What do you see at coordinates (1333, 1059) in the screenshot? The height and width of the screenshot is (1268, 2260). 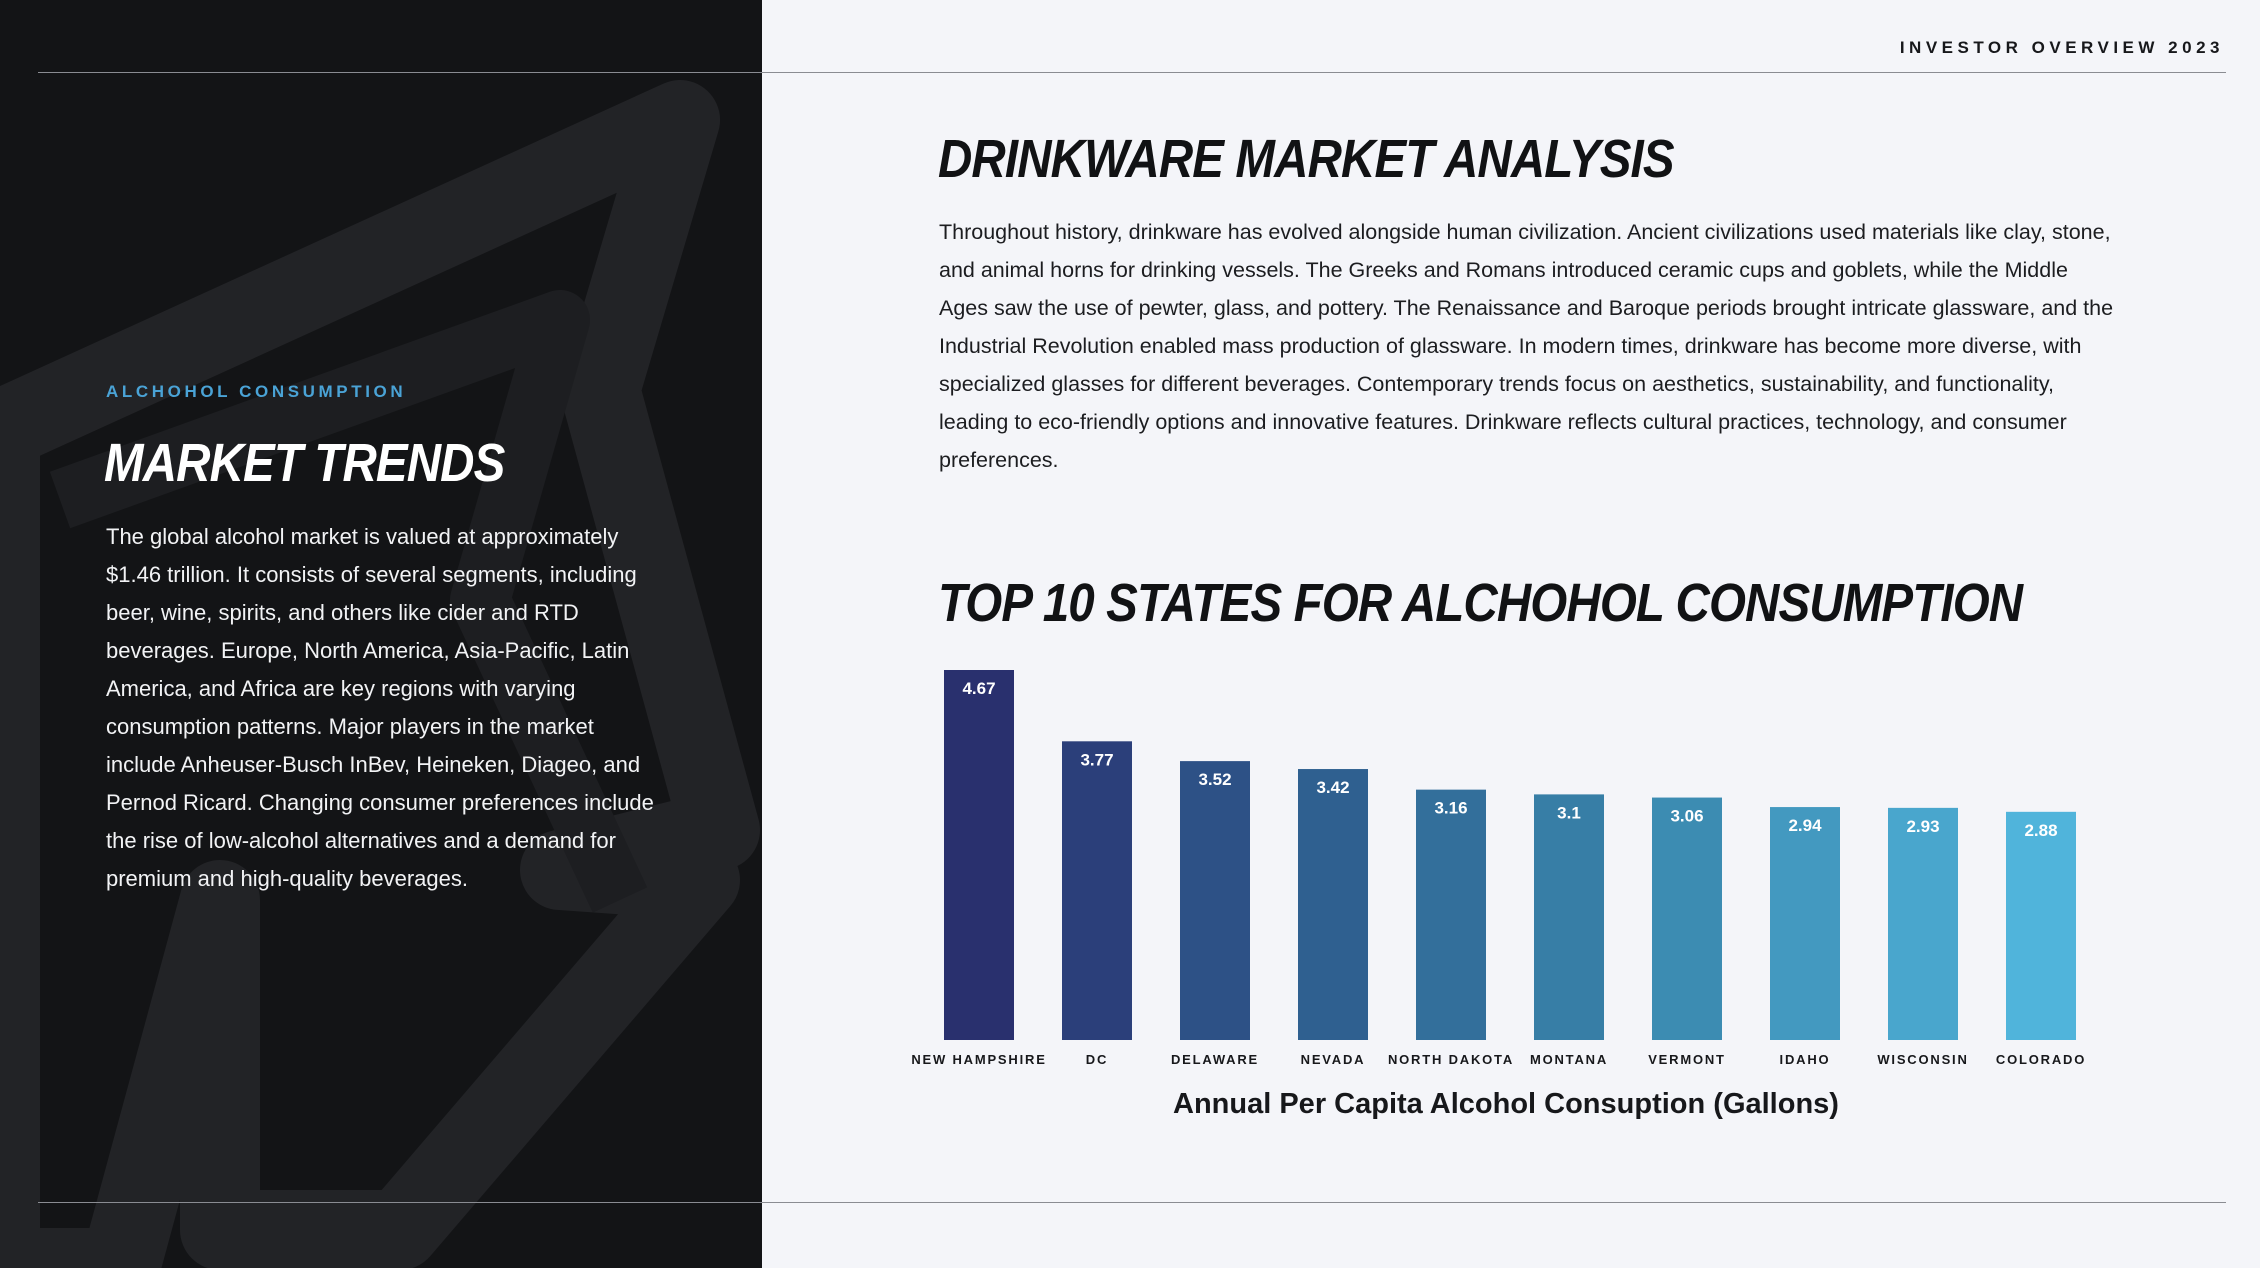 I see `category-tick-label: NEVADA` at bounding box center [1333, 1059].